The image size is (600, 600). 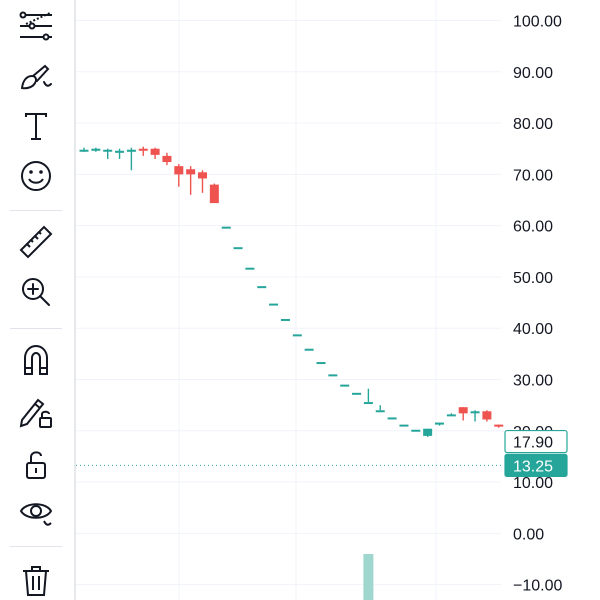 I want to click on pencil-lock-icon, so click(x=35, y=413).